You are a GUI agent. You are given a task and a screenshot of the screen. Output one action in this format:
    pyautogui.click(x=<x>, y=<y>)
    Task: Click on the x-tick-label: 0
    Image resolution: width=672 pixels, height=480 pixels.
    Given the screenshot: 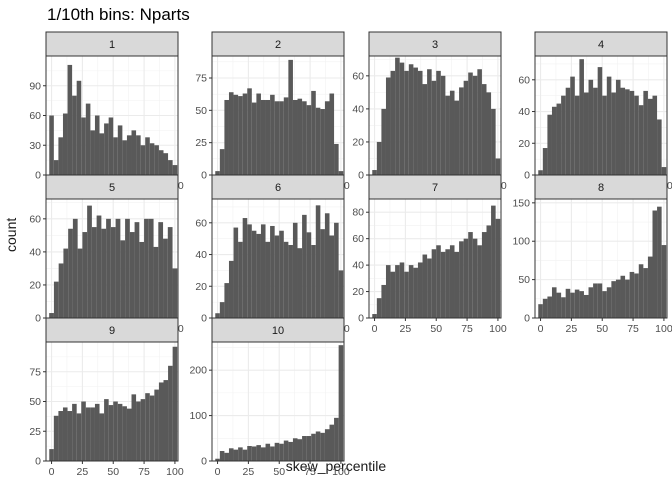 What is the action you would take?
    pyautogui.click(x=541, y=329)
    